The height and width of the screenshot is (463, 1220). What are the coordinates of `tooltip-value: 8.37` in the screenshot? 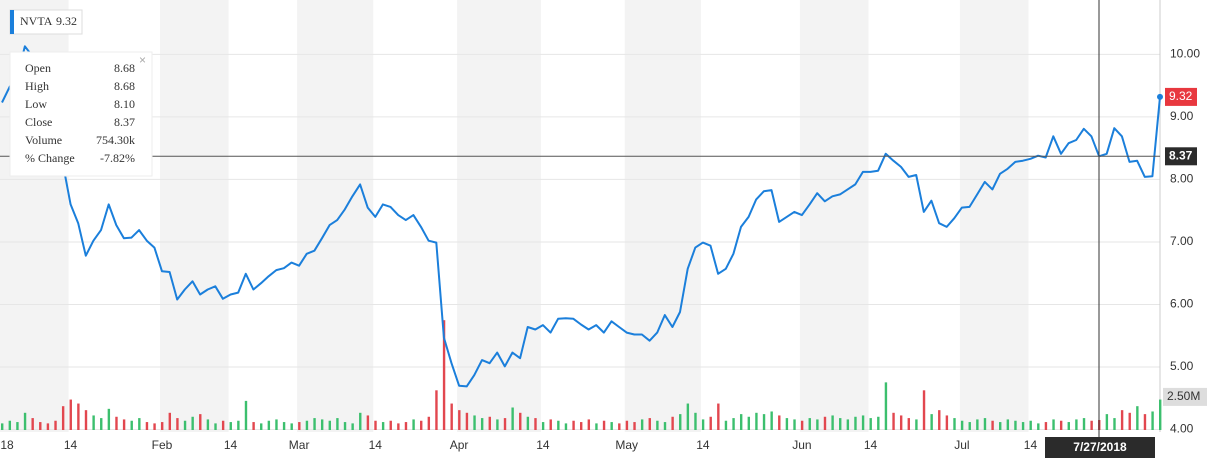 It's located at (124, 122).